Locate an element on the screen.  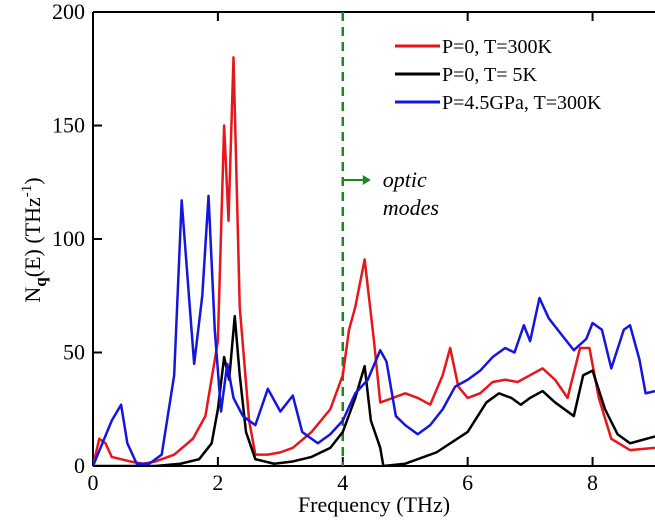
y-tick-label: 100 is located at coordinates (68, 238).